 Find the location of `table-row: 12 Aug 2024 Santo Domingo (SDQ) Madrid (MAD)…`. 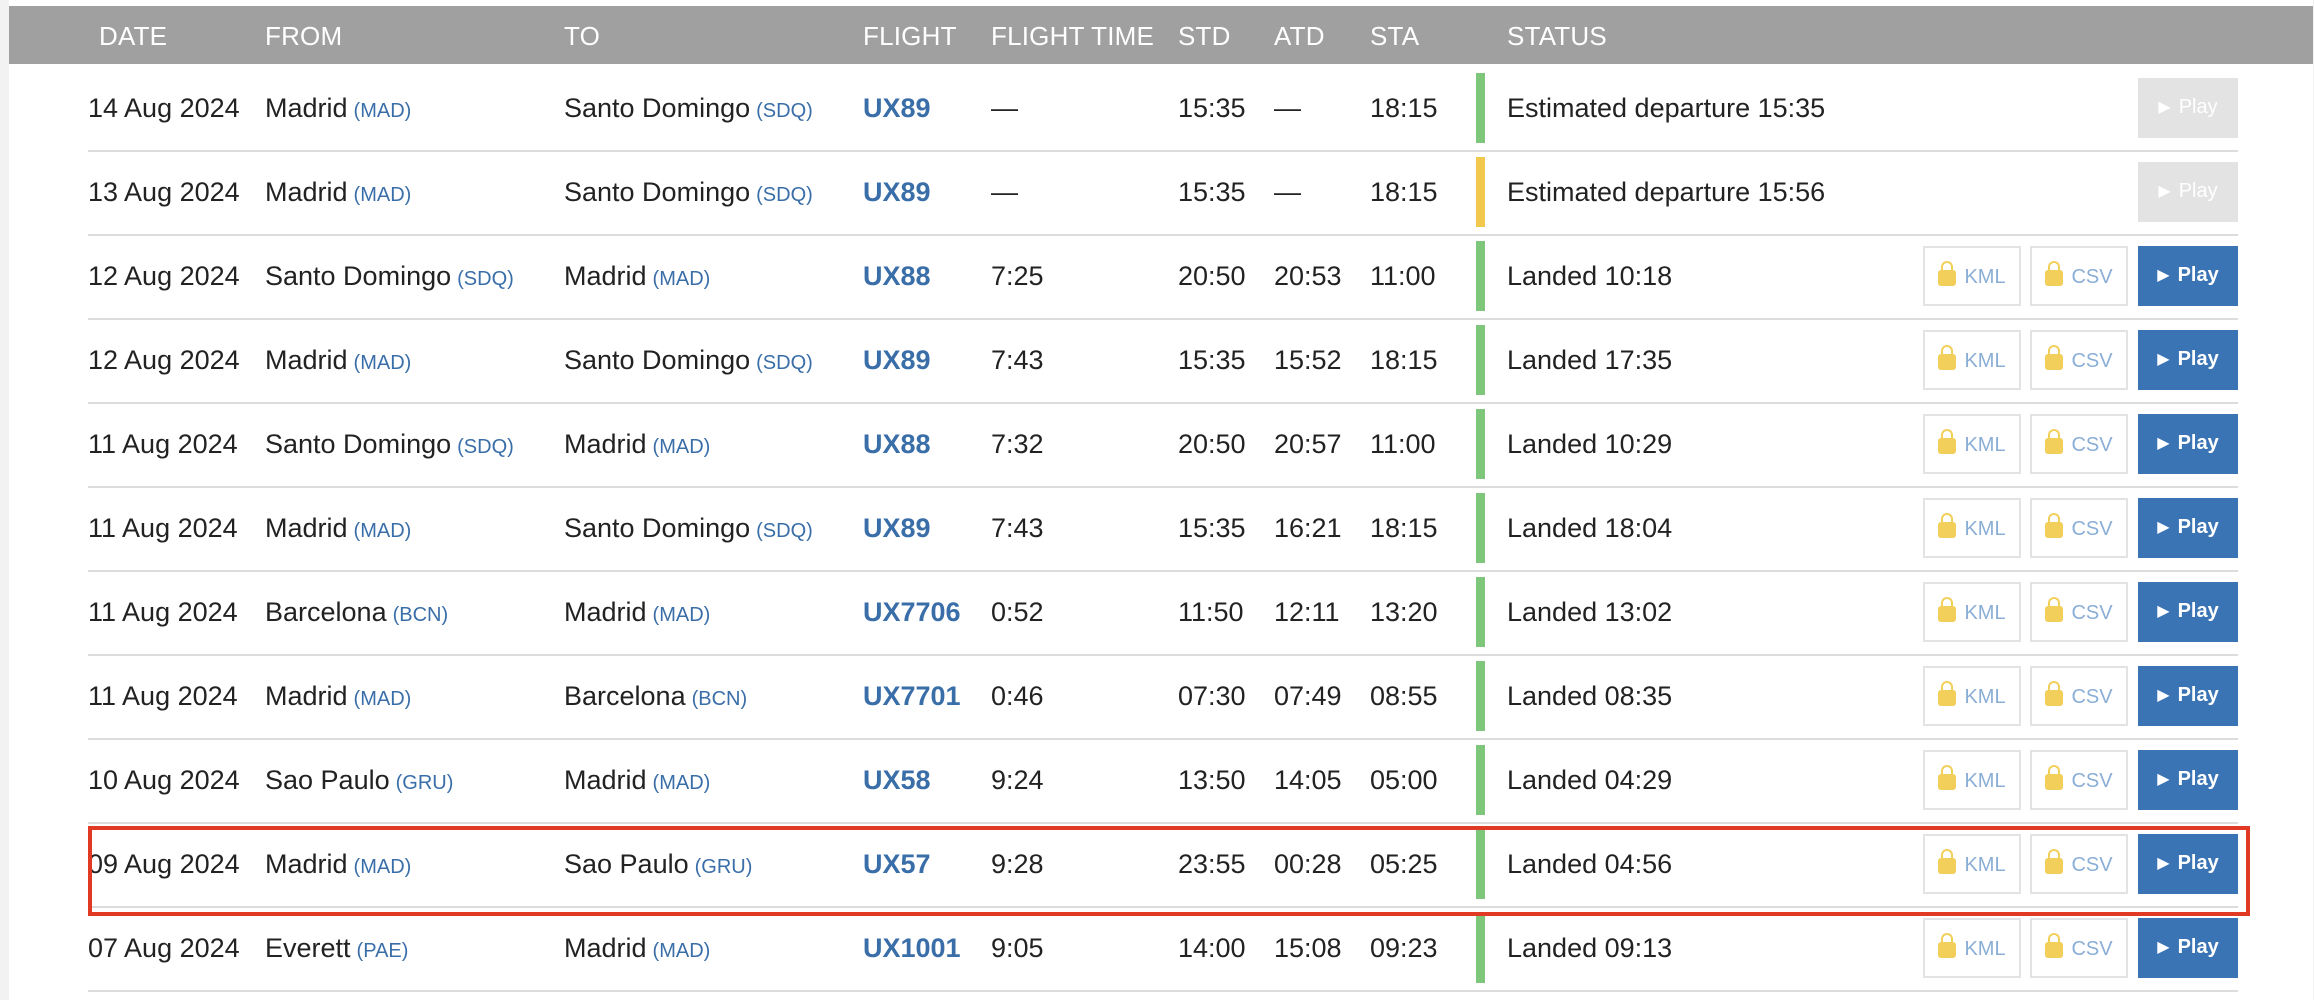

table-row: 12 Aug 2024 Santo Domingo (SDQ) Madrid (MAD)… is located at coordinates (1163, 277).